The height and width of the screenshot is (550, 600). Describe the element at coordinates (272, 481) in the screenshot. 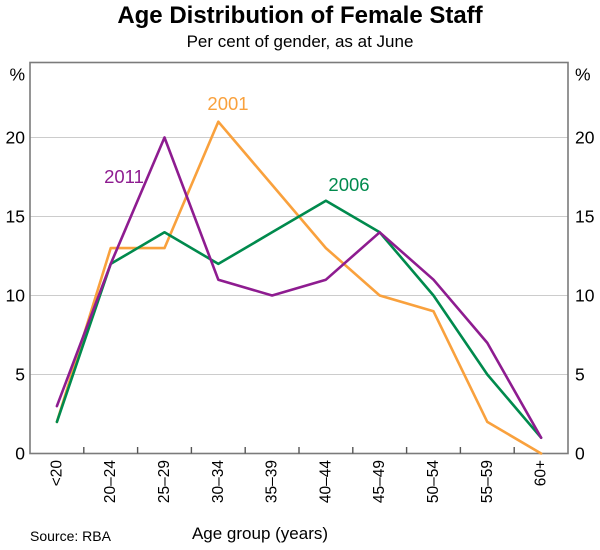

I see `x-axis-label-5: 35–39` at that location.